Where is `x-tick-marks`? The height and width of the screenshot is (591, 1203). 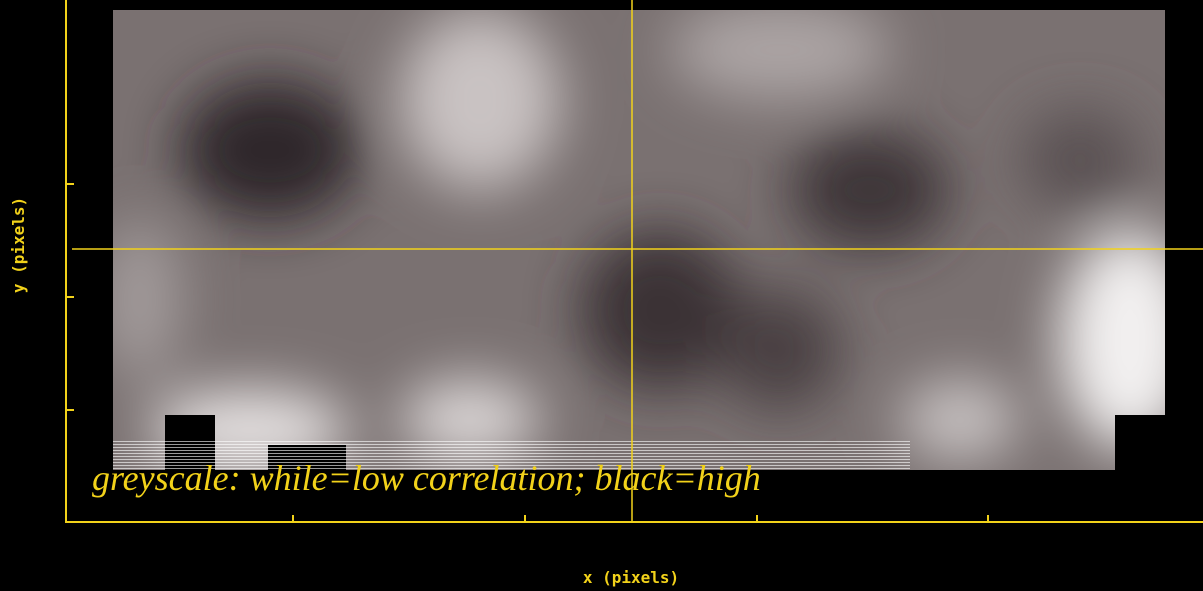
x-tick-marks is located at coordinates (640, 518).